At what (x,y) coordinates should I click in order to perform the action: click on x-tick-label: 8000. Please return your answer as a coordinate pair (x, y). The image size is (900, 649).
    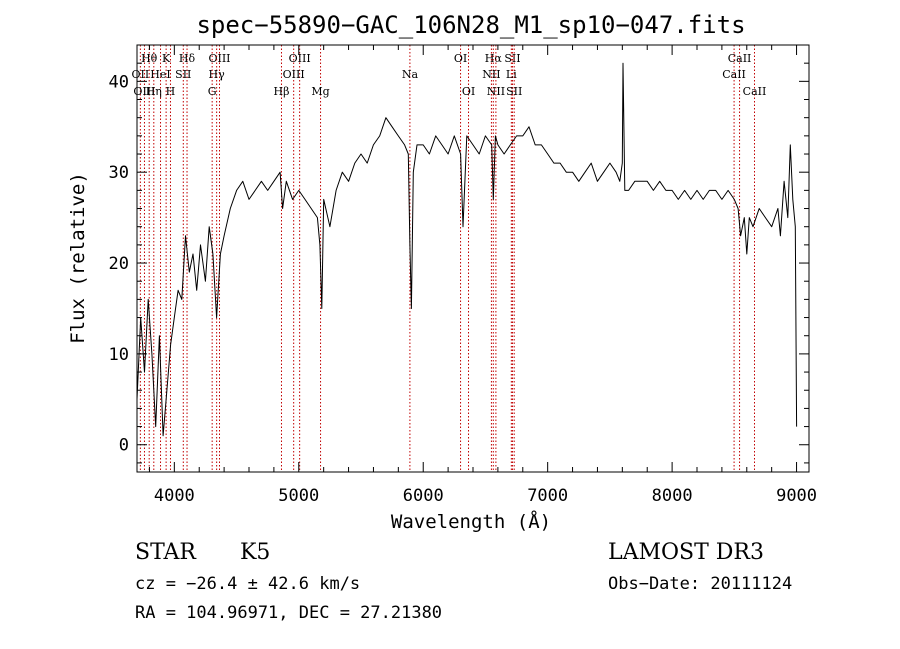
    Looking at the image, I should click on (672, 496).